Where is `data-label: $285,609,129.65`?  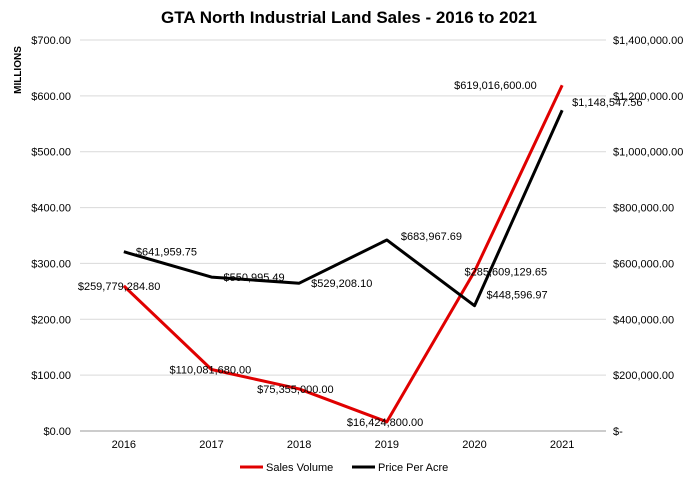 data-label: $285,609,129.65 is located at coordinates (506, 272).